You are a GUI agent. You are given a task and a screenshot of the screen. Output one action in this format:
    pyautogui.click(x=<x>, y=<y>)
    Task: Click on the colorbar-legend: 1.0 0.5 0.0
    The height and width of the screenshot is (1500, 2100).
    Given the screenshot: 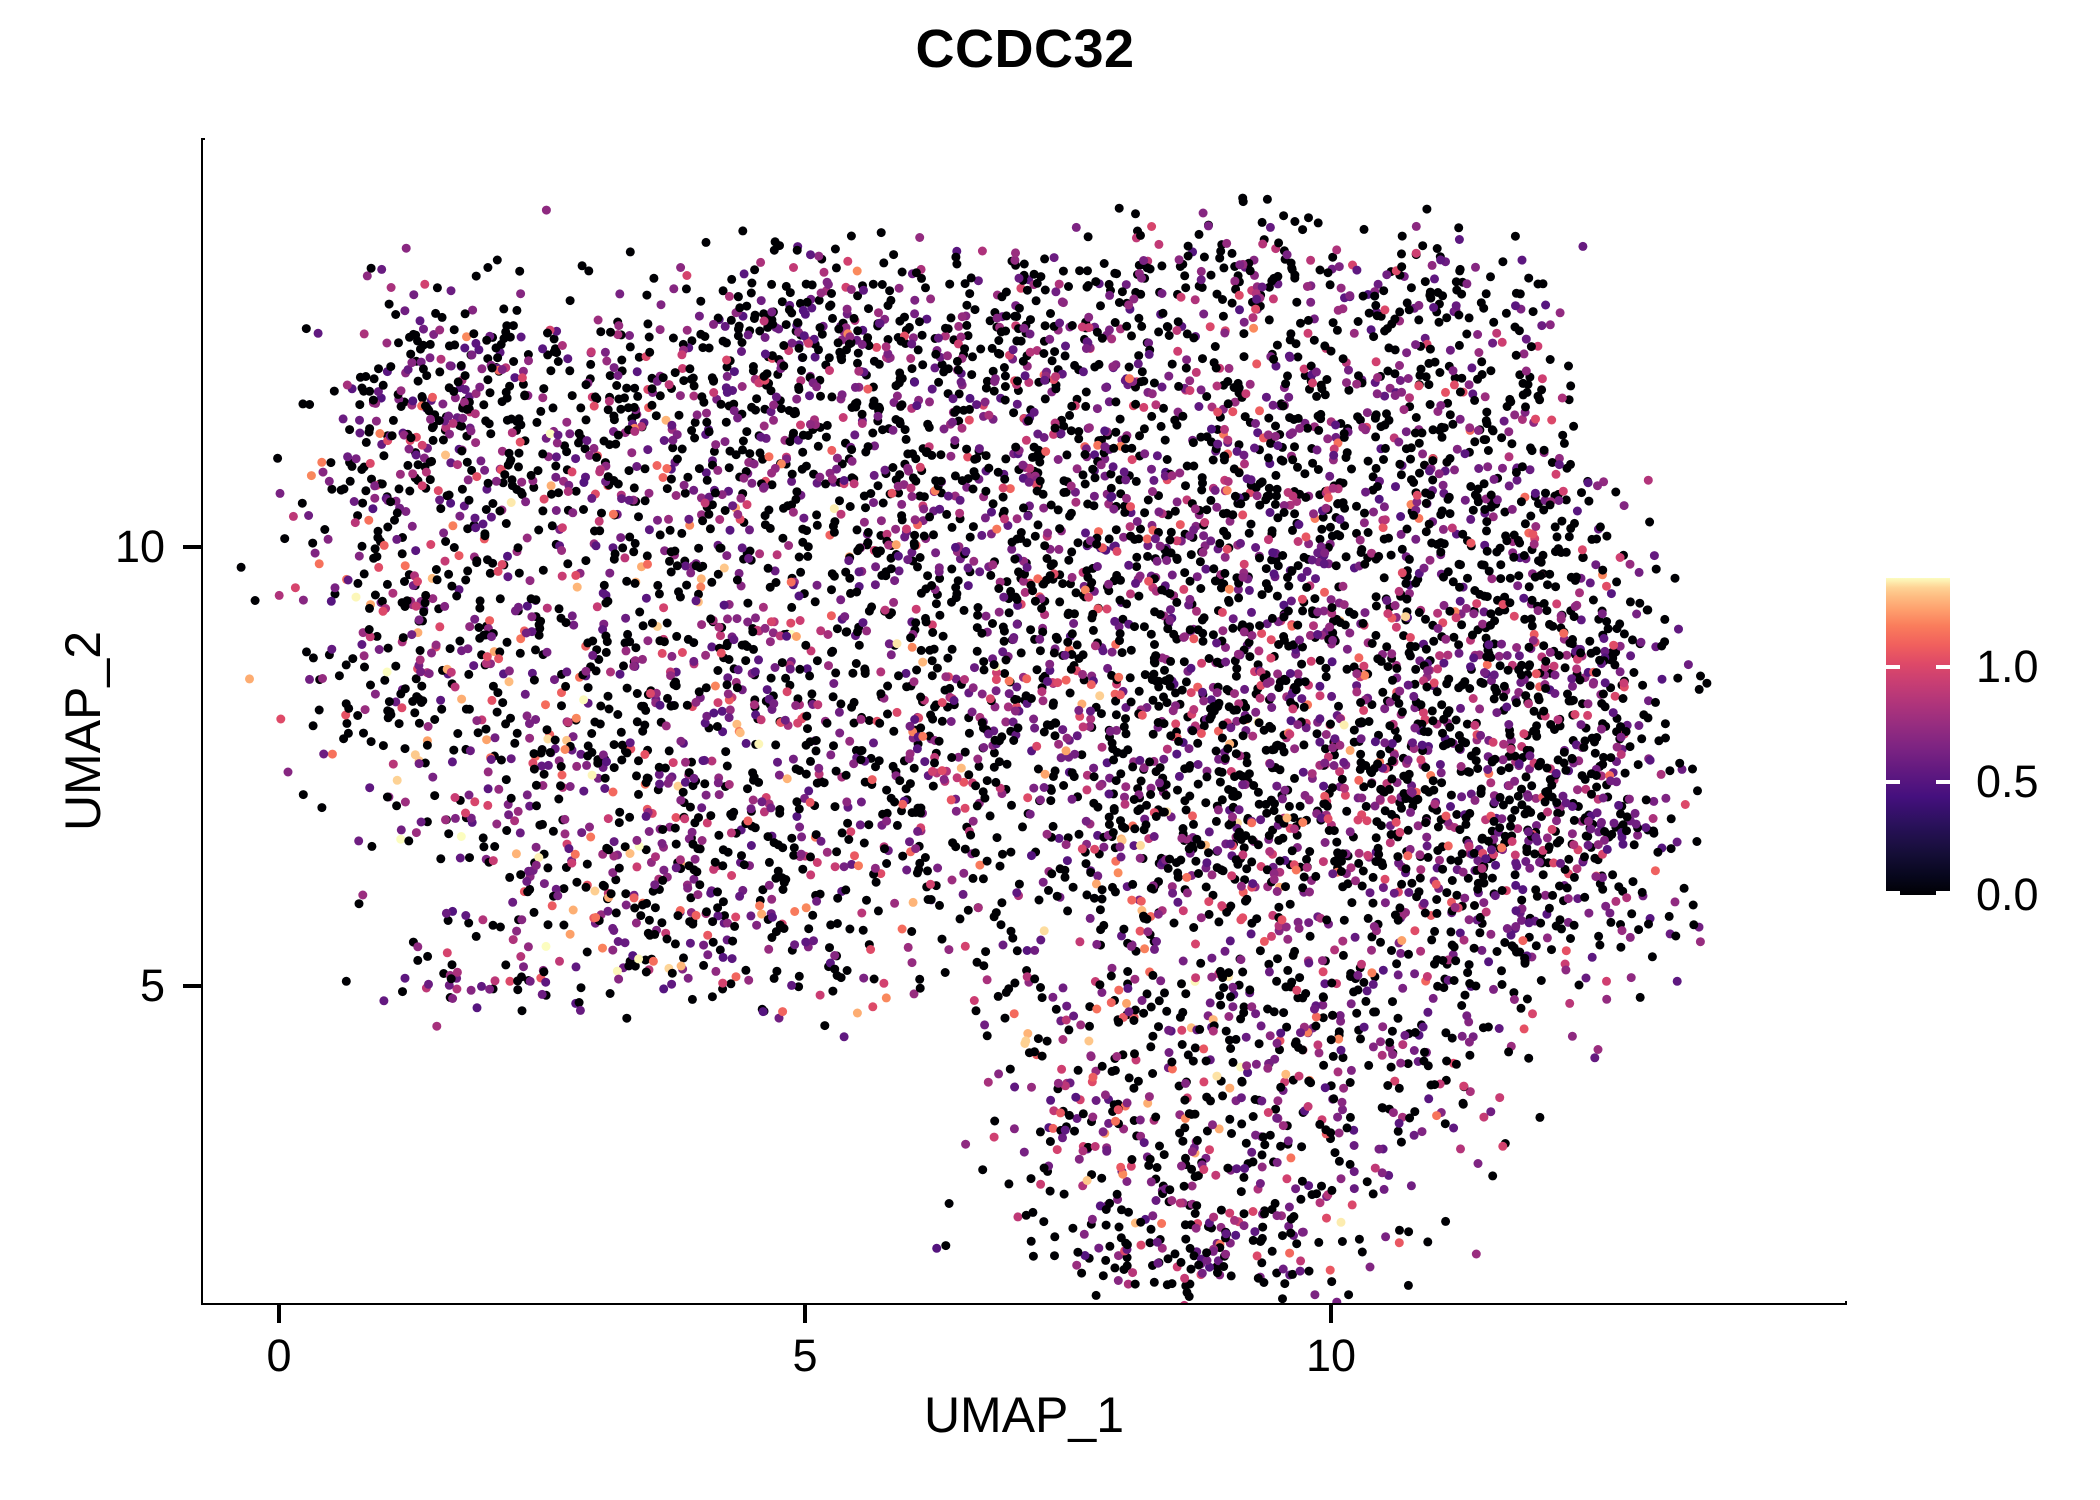 What is the action you would take?
    pyautogui.click(x=1986, y=747)
    